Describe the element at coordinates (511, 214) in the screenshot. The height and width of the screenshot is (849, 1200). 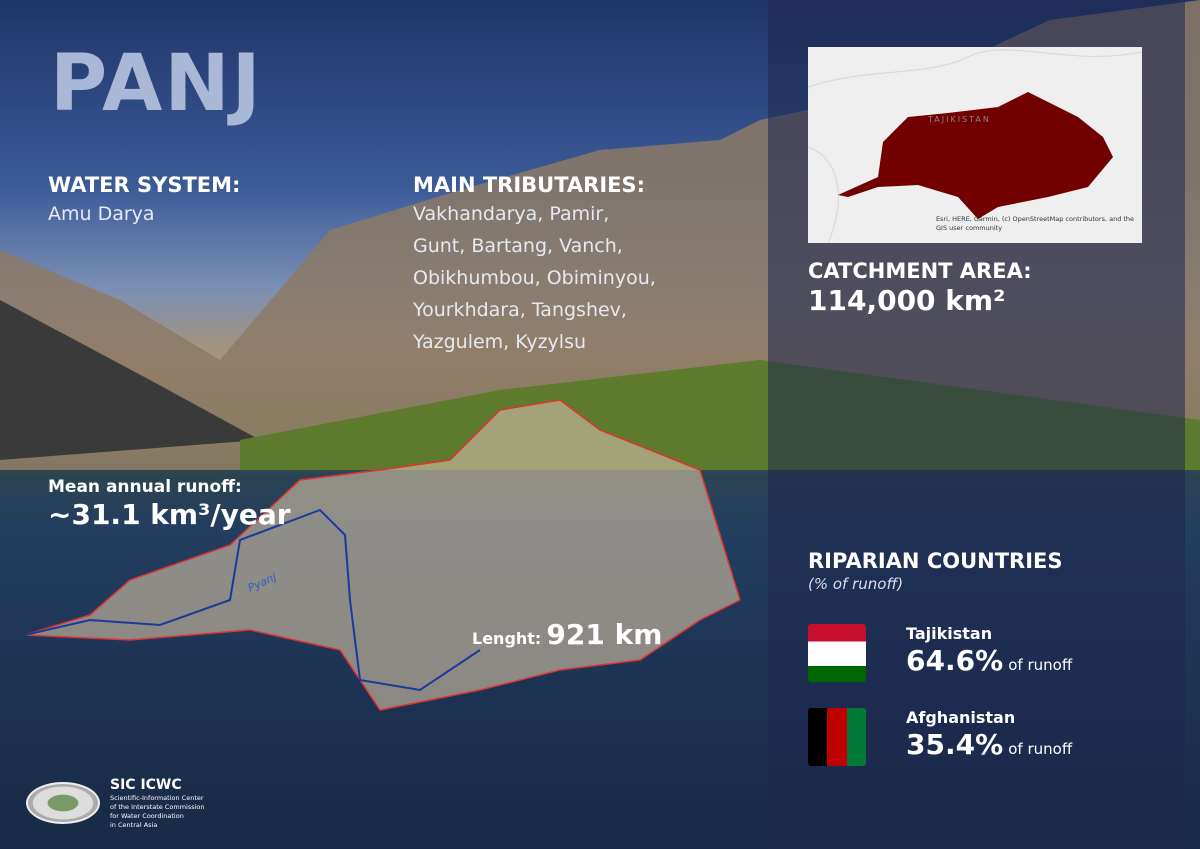
I see `tributaries-line: Vakhandarya, Pamir,` at that location.